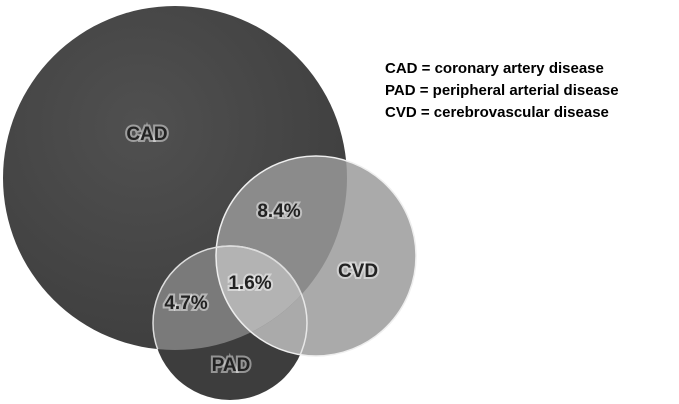 This screenshot has height=404, width=679. I want to click on overlap-label: 8.4%, so click(278, 211).